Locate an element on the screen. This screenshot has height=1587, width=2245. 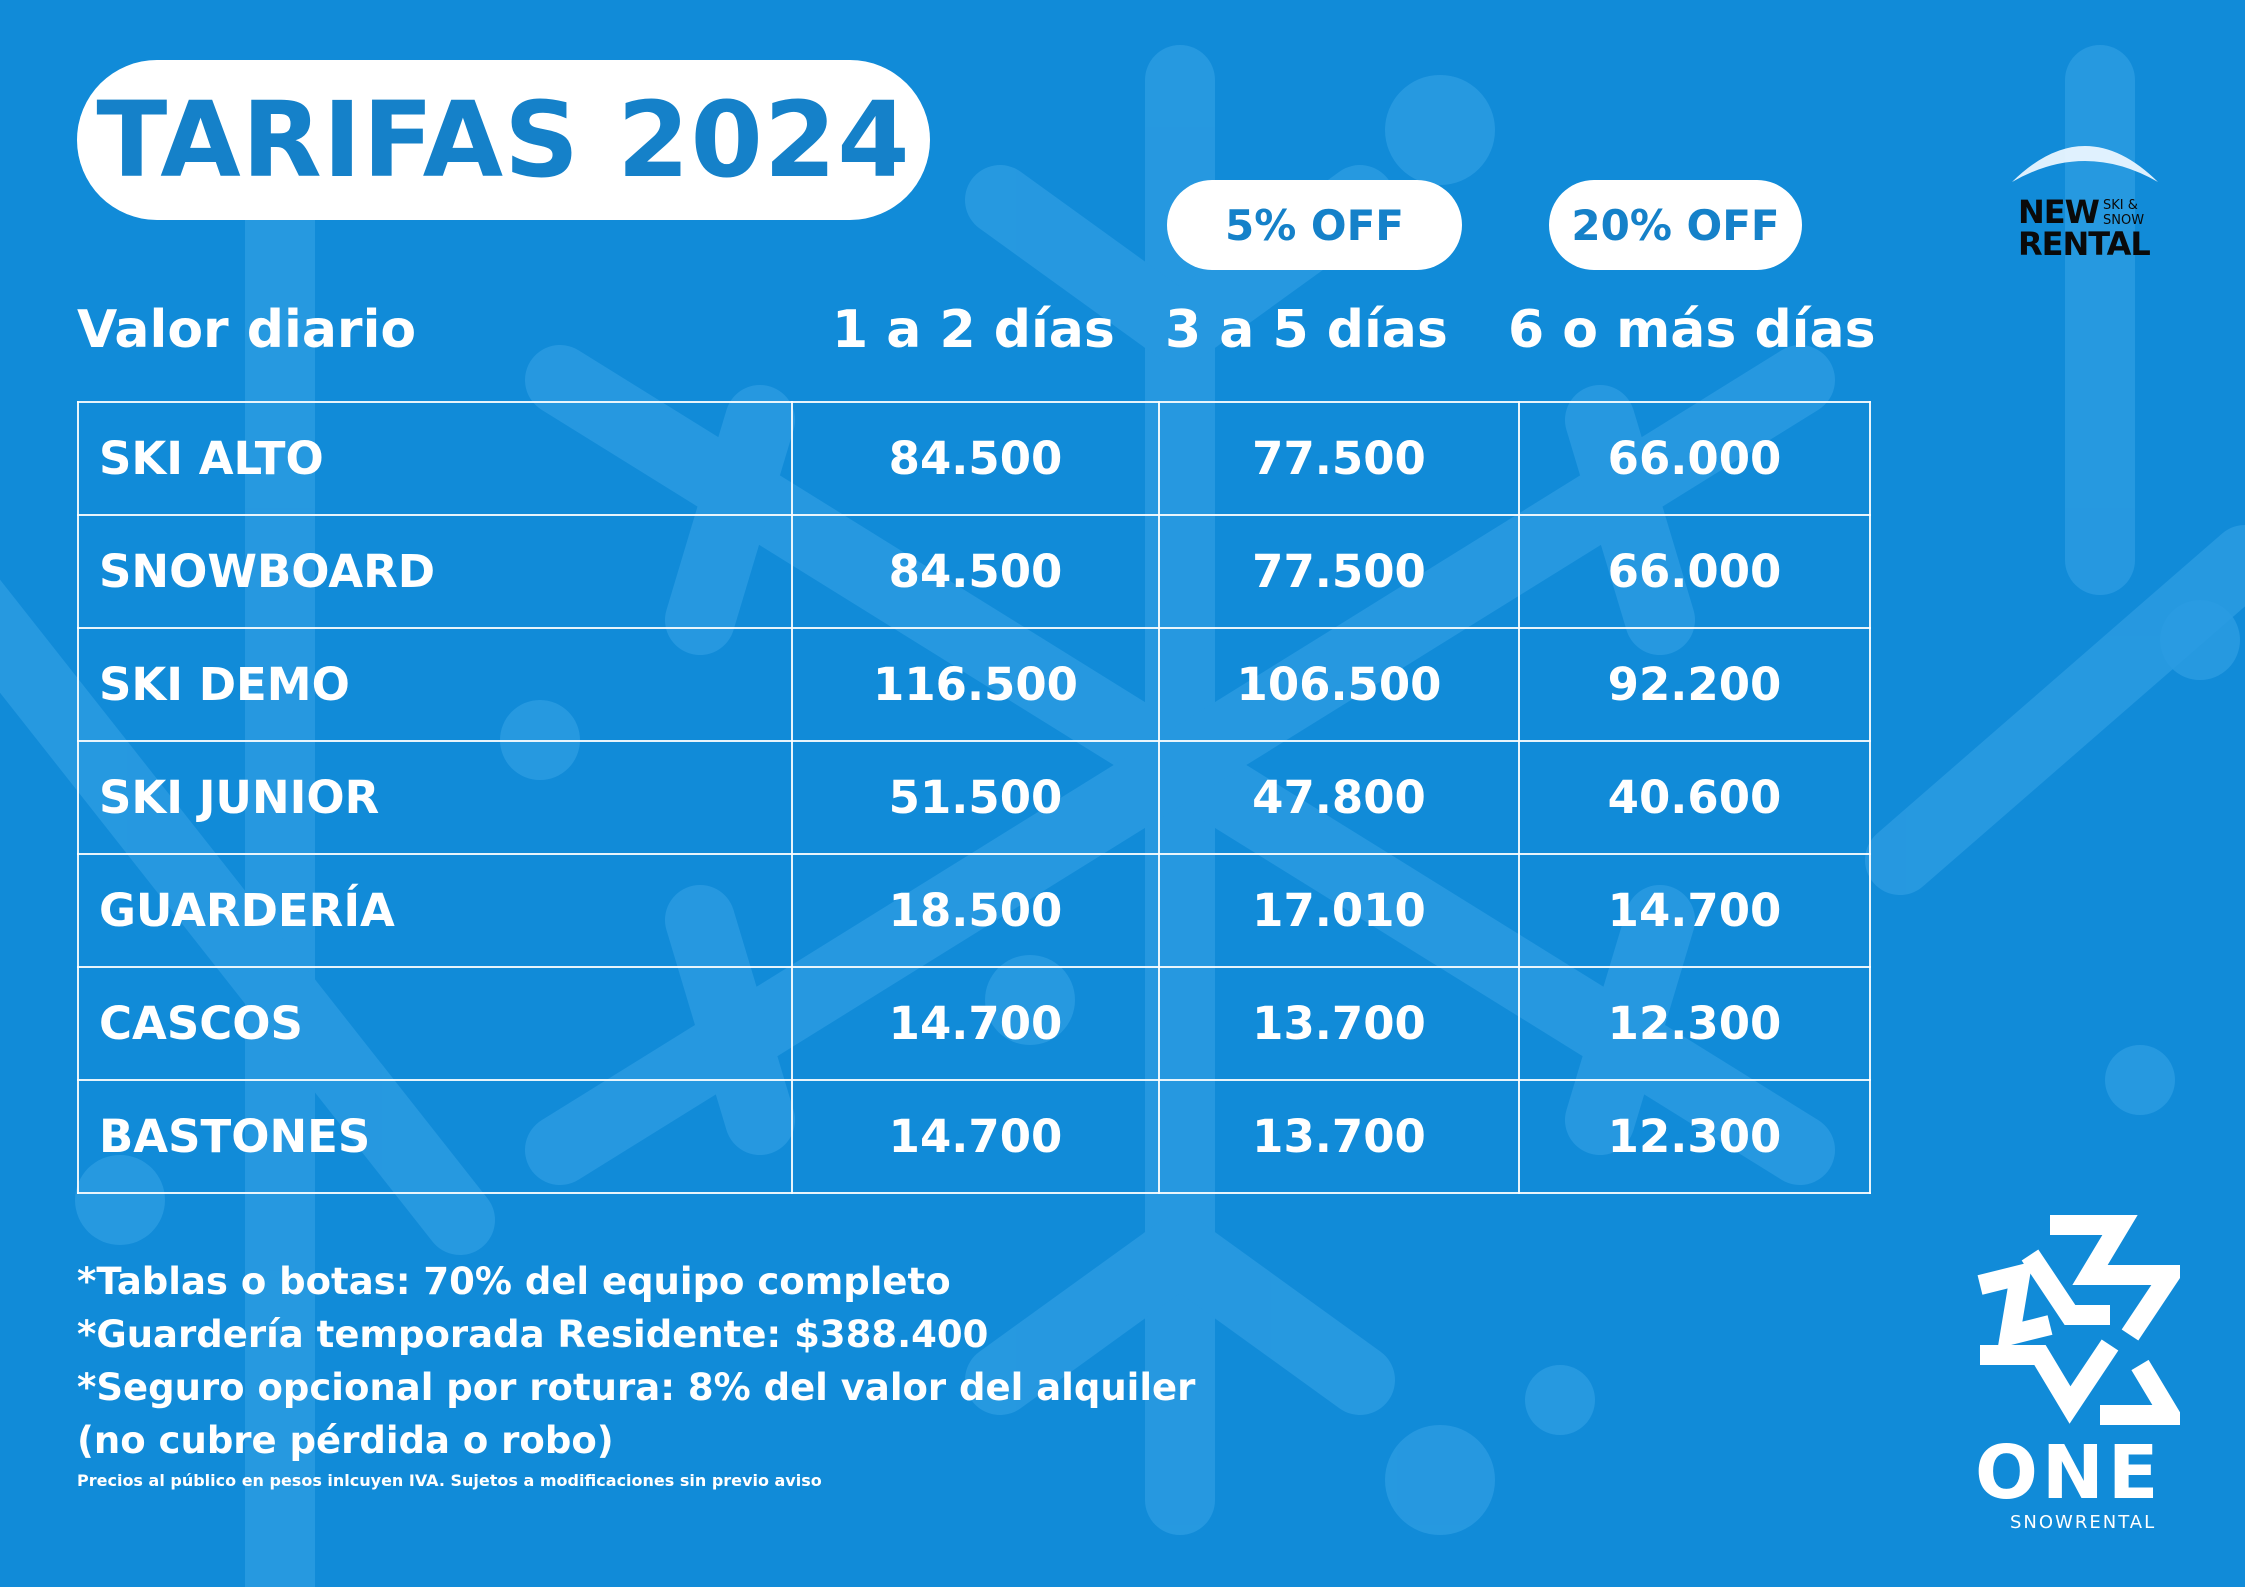
price-3-5-days: 17.010 is located at coordinates (1339, 910).